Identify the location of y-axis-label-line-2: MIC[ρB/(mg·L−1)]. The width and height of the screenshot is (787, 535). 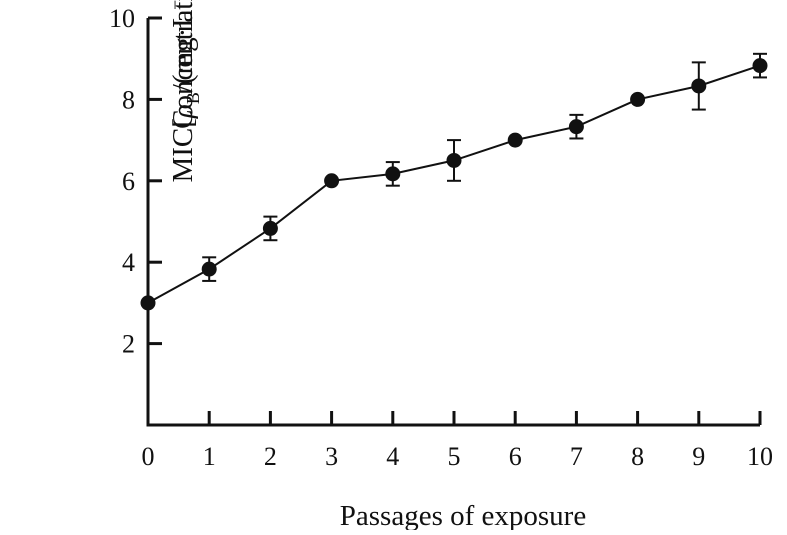
(184, 91).